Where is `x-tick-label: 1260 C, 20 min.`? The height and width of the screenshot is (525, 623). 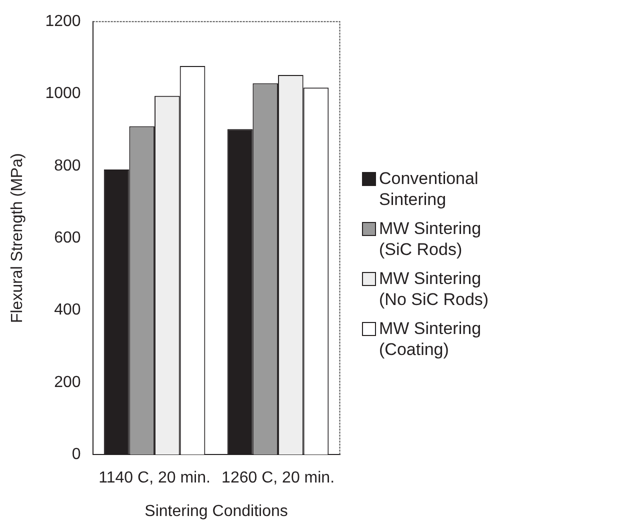
x-tick-label: 1260 C, 20 min. is located at coordinates (278, 478).